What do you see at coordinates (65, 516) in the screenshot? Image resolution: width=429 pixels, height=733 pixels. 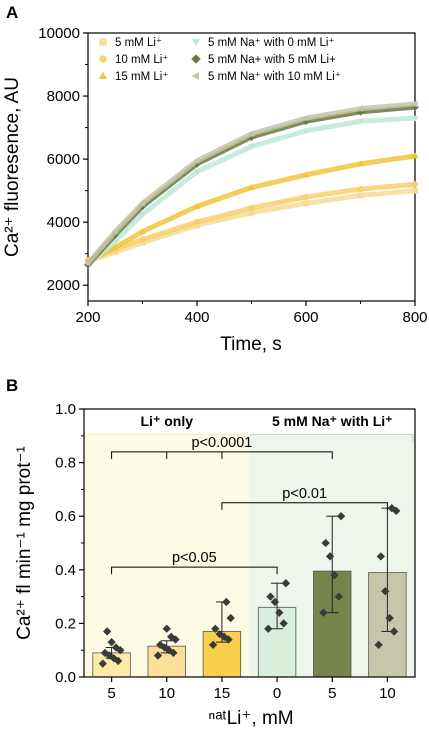 I see `y-tick-label: 0.6` at bounding box center [65, 516].